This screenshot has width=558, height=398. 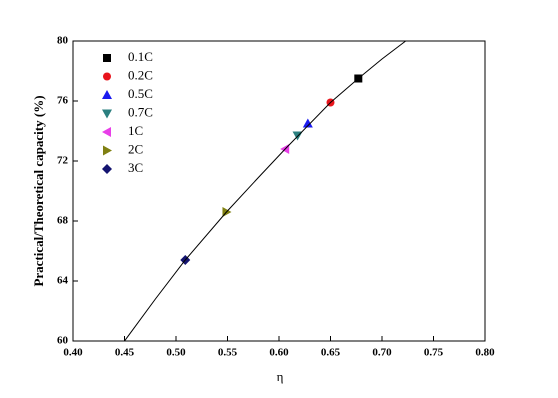 What do you see at coordinates (73, 353) in the screenshot?
I see `x-tick-label: 0.40` at bounding box center [73, 353].